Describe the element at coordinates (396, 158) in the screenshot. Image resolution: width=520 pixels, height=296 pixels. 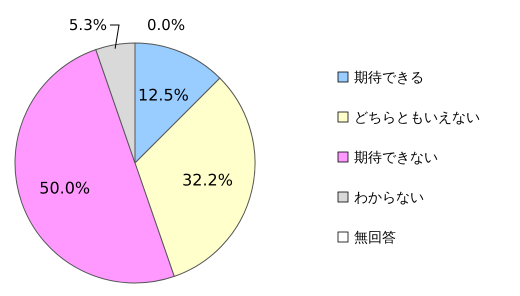
I see `legend-label: 期待できない` at that location.